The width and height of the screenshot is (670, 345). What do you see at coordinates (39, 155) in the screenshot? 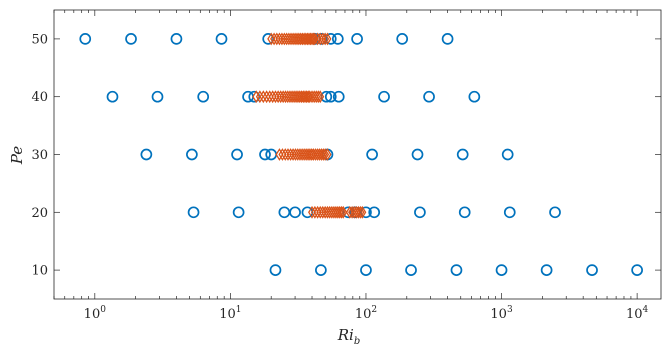
I see `y-tick-label: 30` at bounding box center [39, 155].